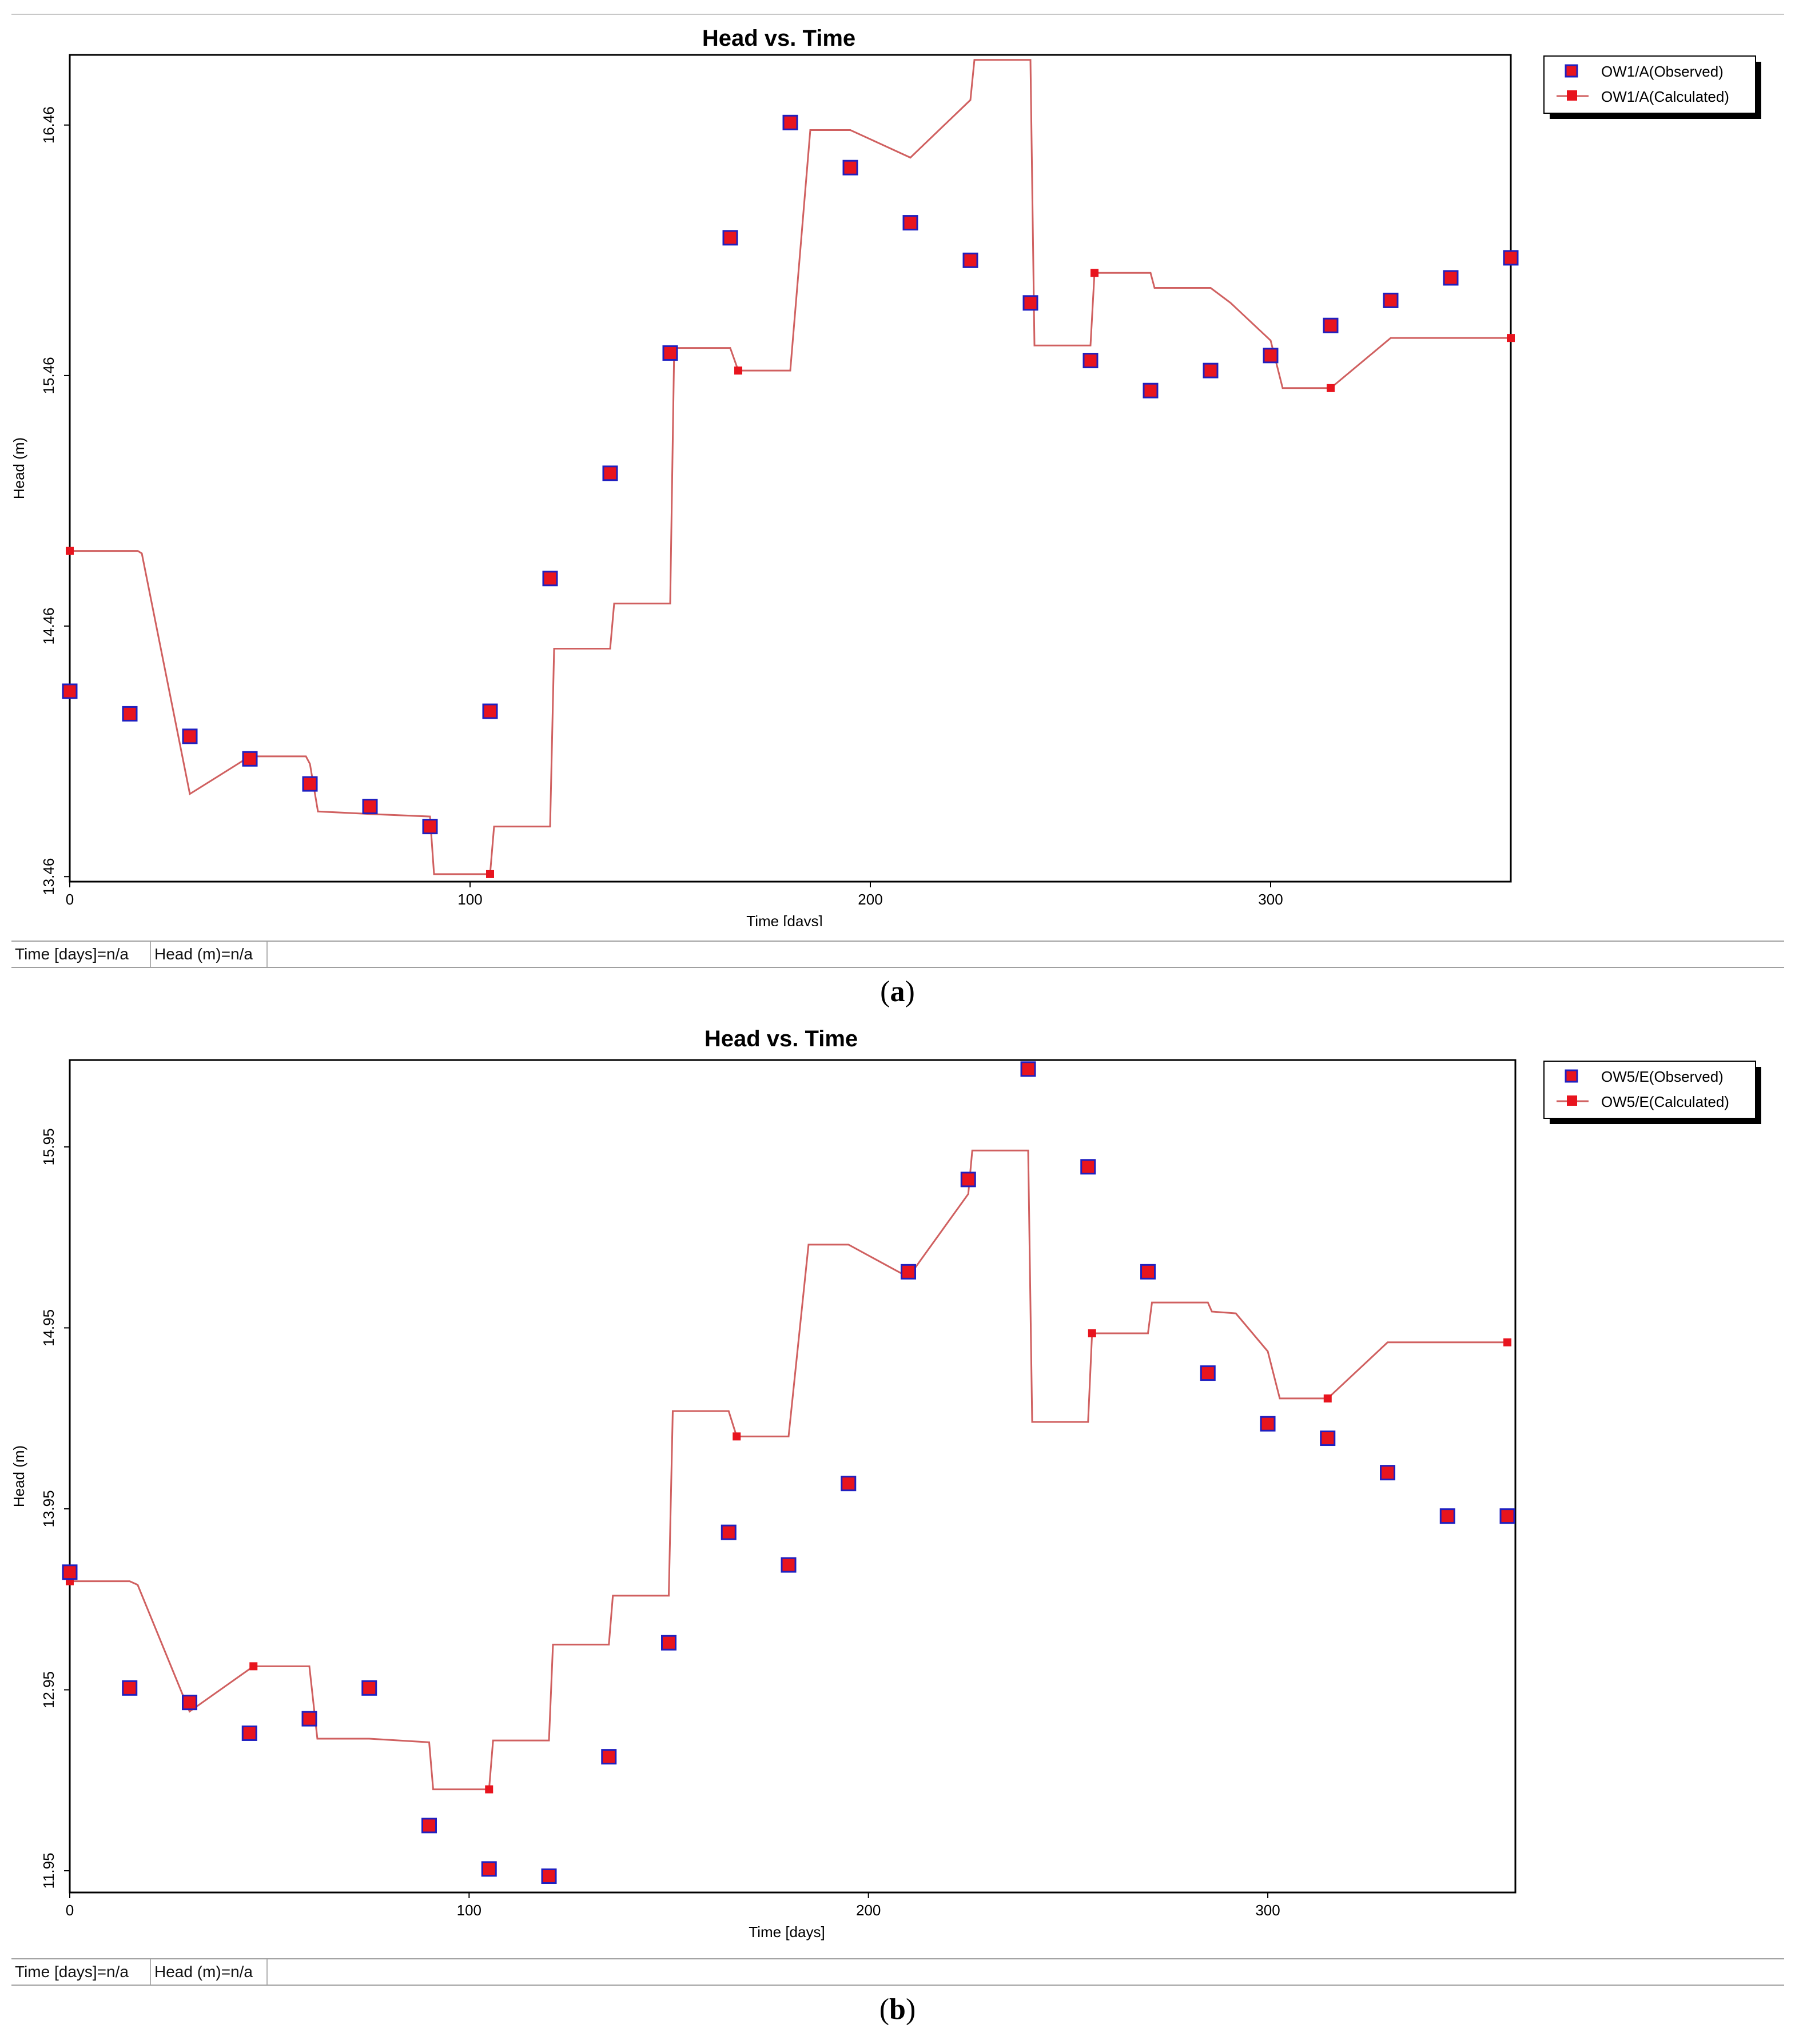 The image size is (1795, 2044). What do you see at coordinates (898, 1972) in the screenshot?
I see `status-bar-b: Time [days]=n/a Head (m)=n/a` at bounding box center [898, 1972].